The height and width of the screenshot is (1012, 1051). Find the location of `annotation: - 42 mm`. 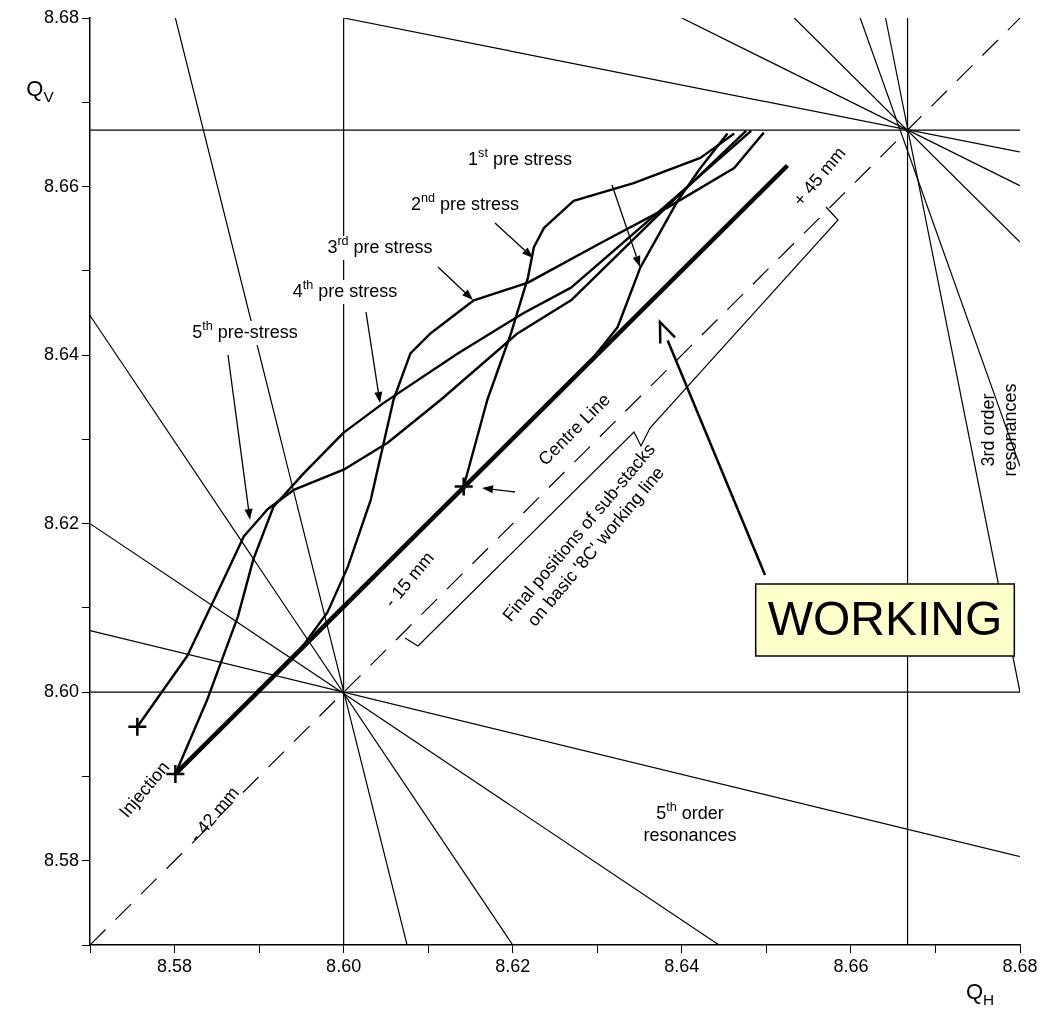

annotation: - 42 mm is located at coordinates (214, 814).